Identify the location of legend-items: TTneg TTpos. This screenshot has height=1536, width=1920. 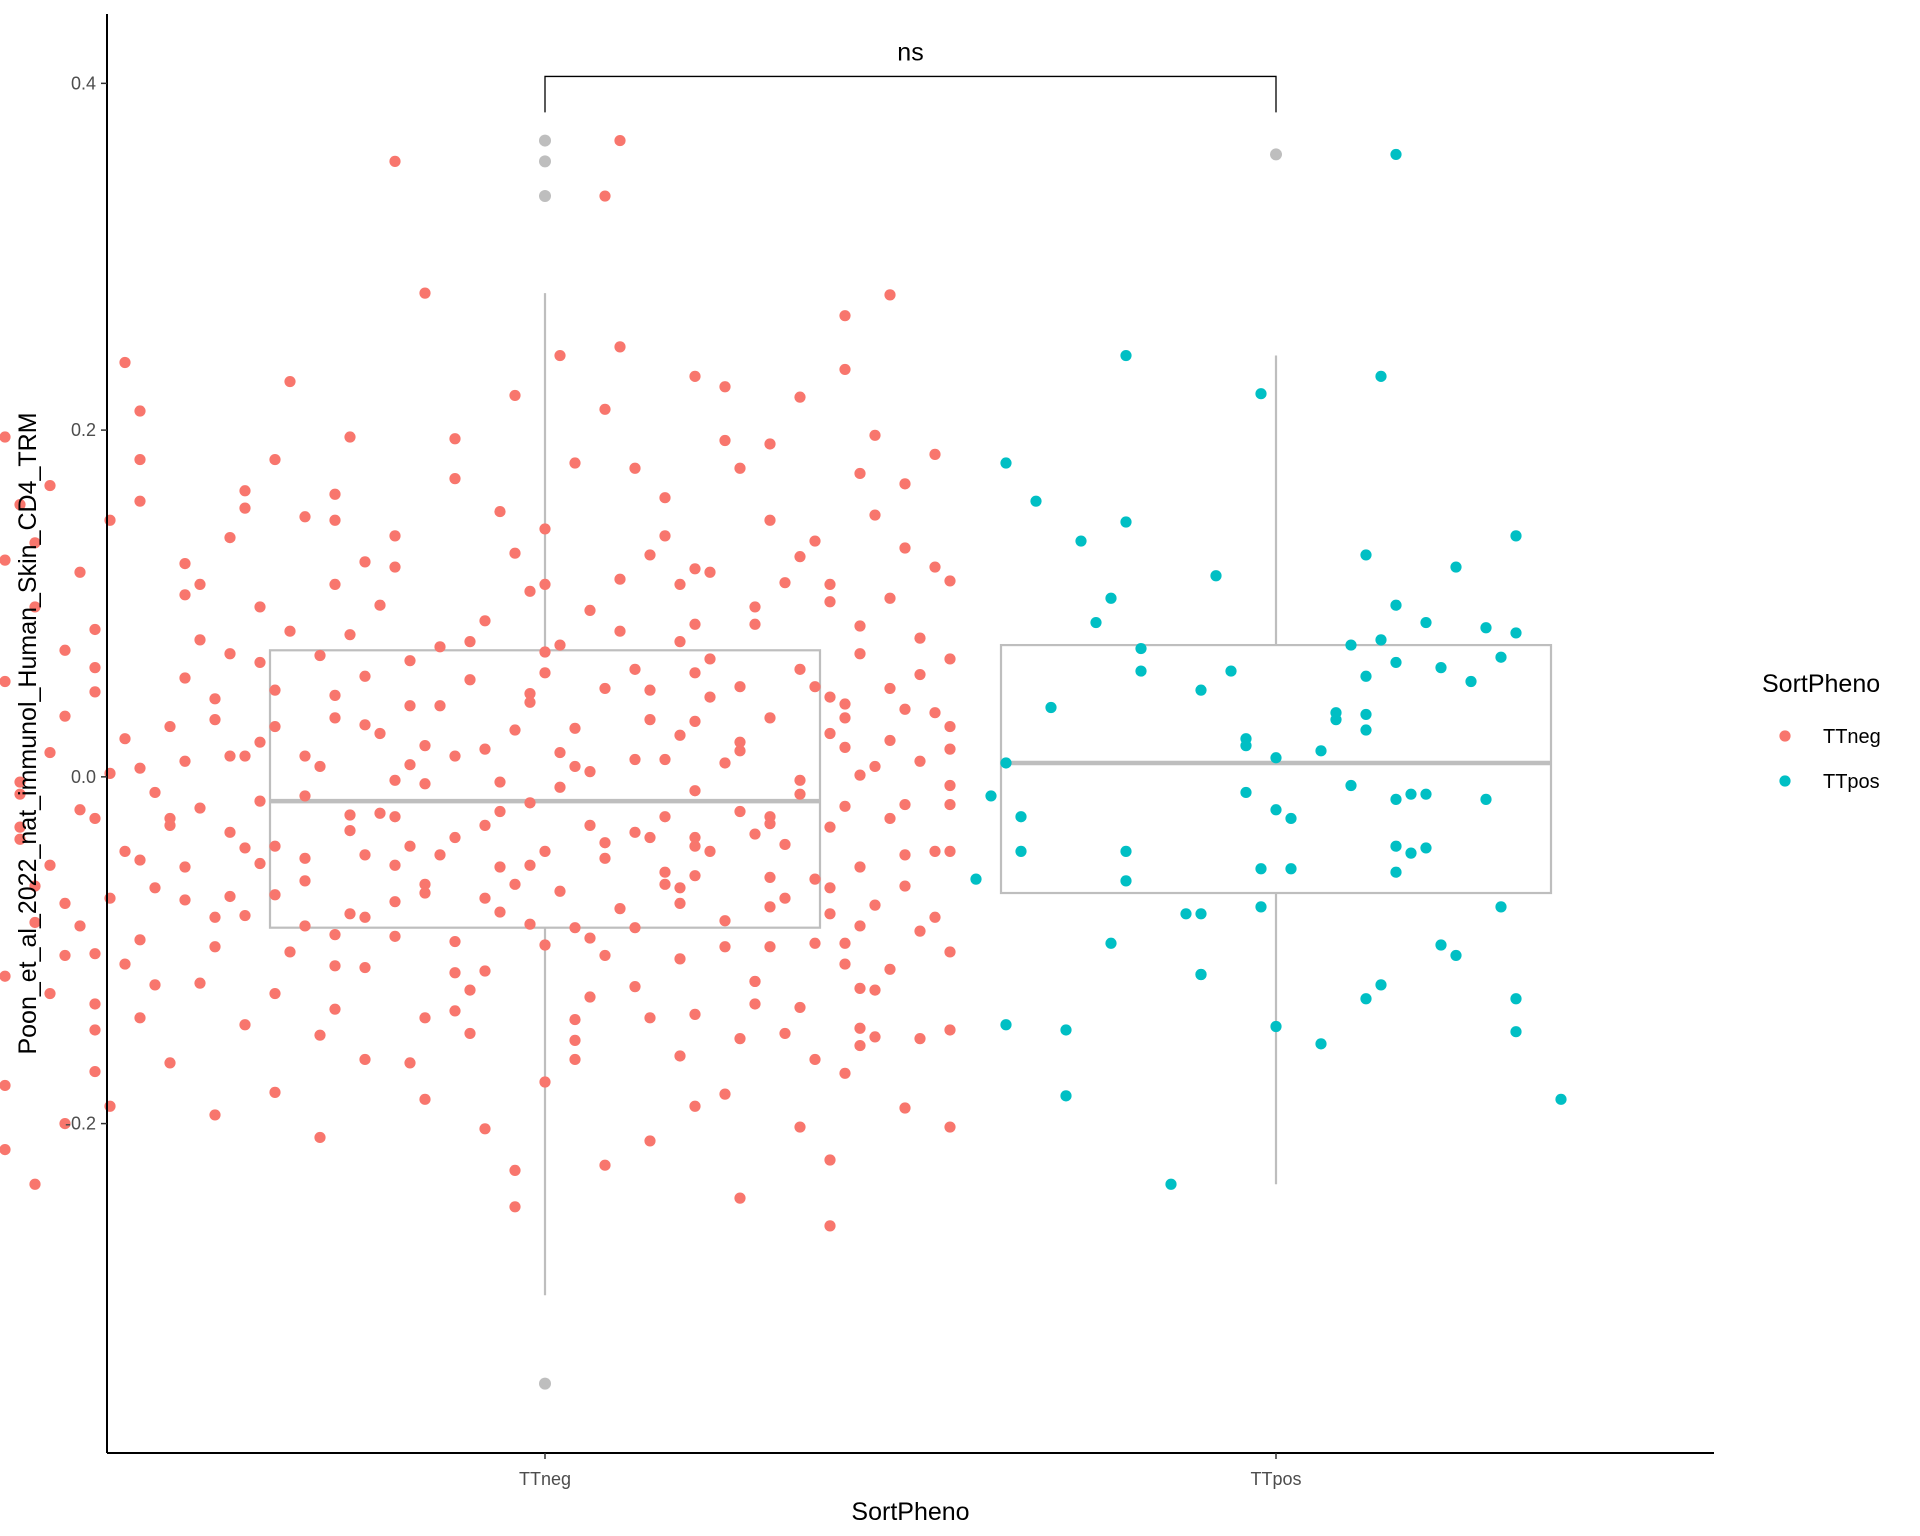
(1830, 759).